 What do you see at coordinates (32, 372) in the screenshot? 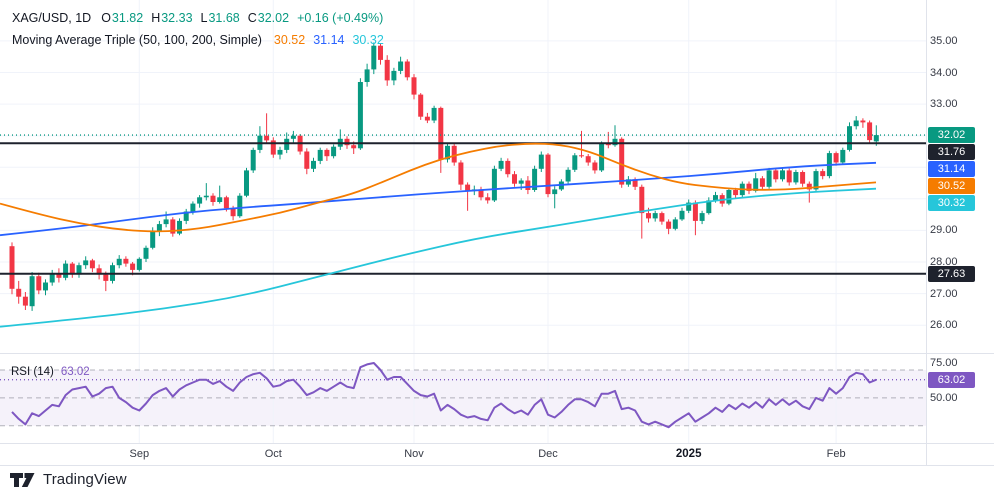
I see `rsi-title: RSI (14)` at bounding box center [32, 372].